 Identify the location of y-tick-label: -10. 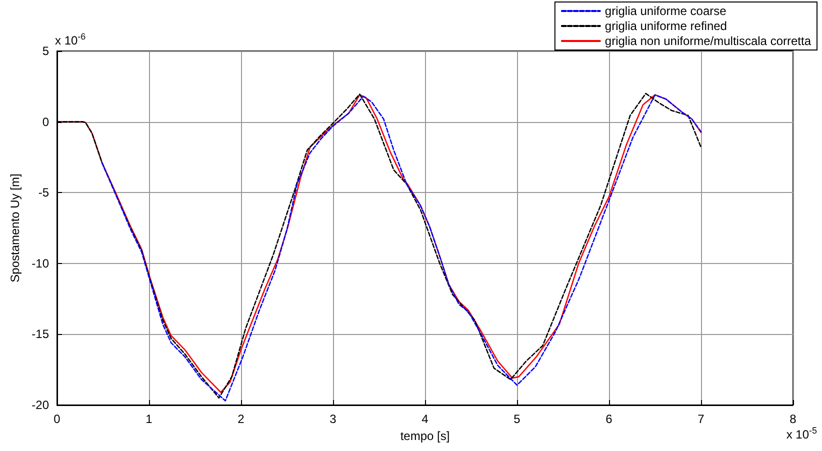
(41, 263).